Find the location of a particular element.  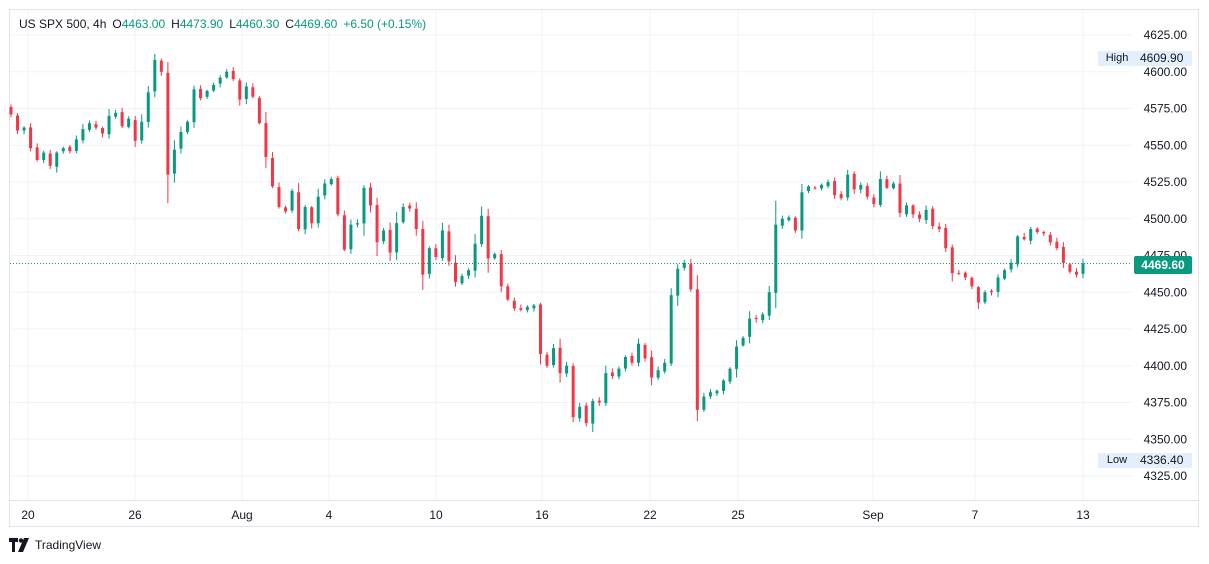

y-tick-label: 4600.00 is located at coordinates (1166, 72).